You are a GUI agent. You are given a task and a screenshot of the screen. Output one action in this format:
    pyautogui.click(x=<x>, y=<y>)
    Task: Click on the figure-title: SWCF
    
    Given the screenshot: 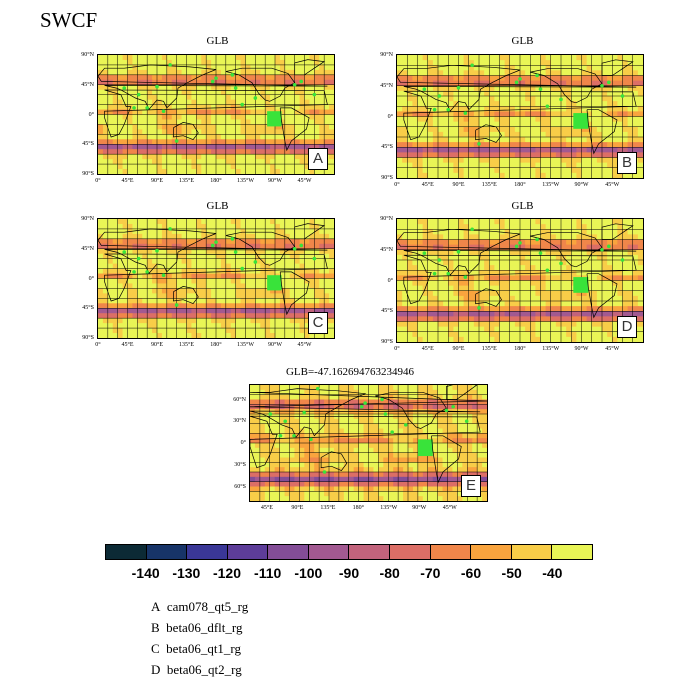 What is the action you would take?
    pyautogui.click(x=69, y=20)
    